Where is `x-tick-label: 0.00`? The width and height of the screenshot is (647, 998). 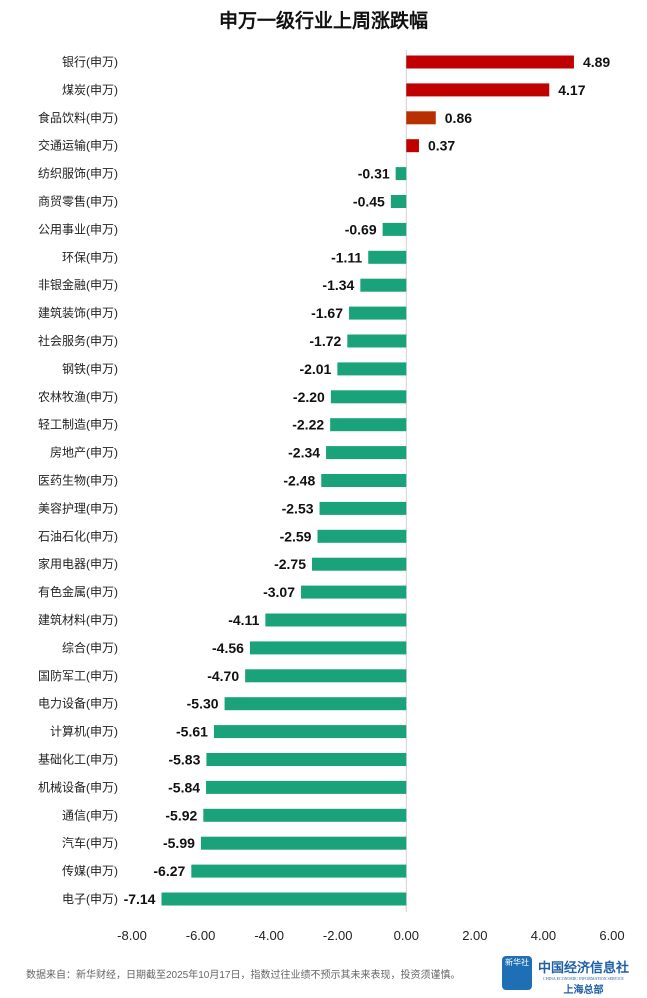
x-tick-label: 0.00 is located at coordinates (406, 935).